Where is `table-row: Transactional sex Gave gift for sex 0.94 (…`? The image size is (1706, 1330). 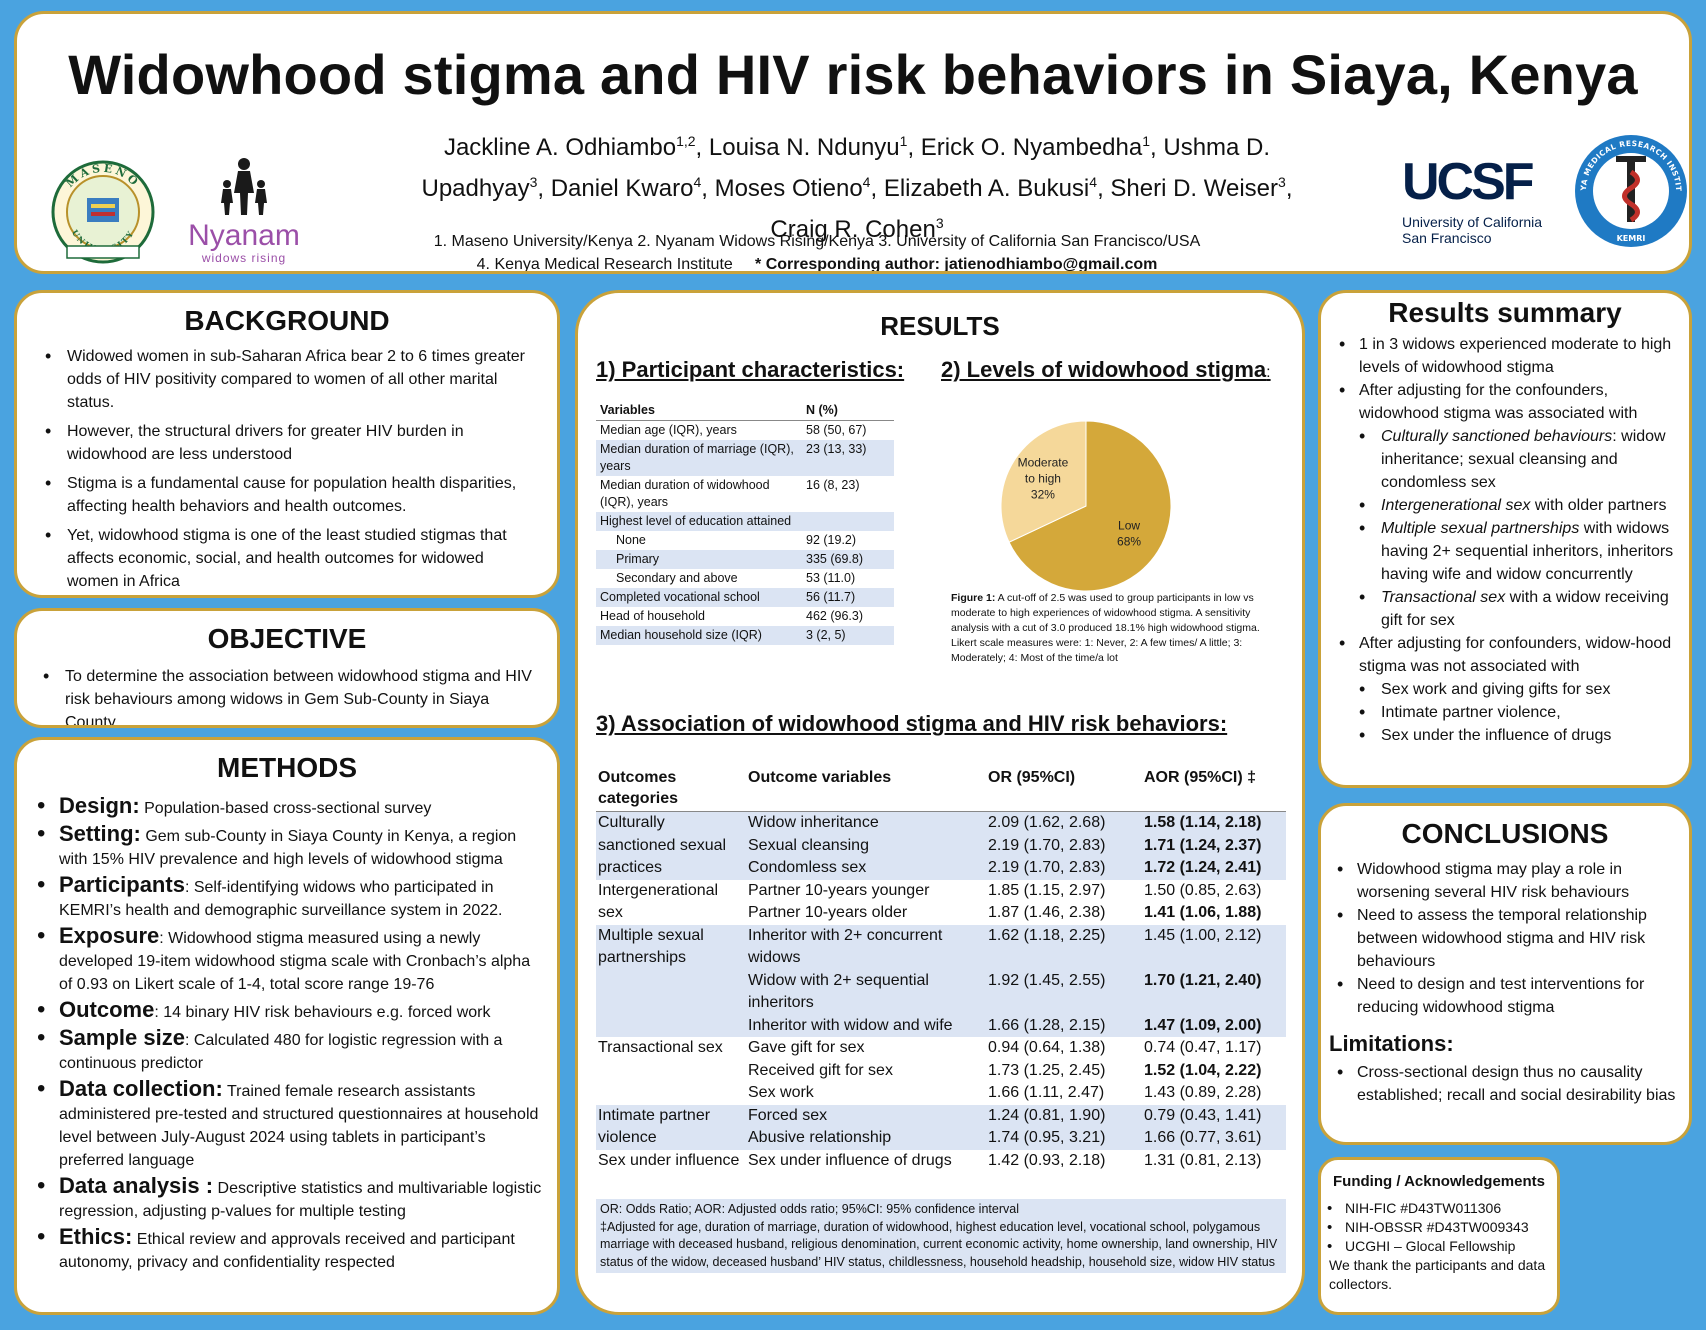
table-row: Transactional sex Gave gift for sex 0.94 (… is located at coordinates (941, 1048).